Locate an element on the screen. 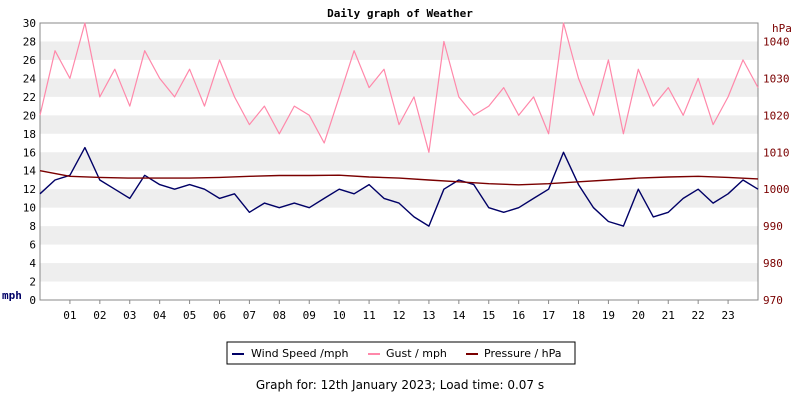  x-tick-label: 05 is located at coordinates (189, 315).